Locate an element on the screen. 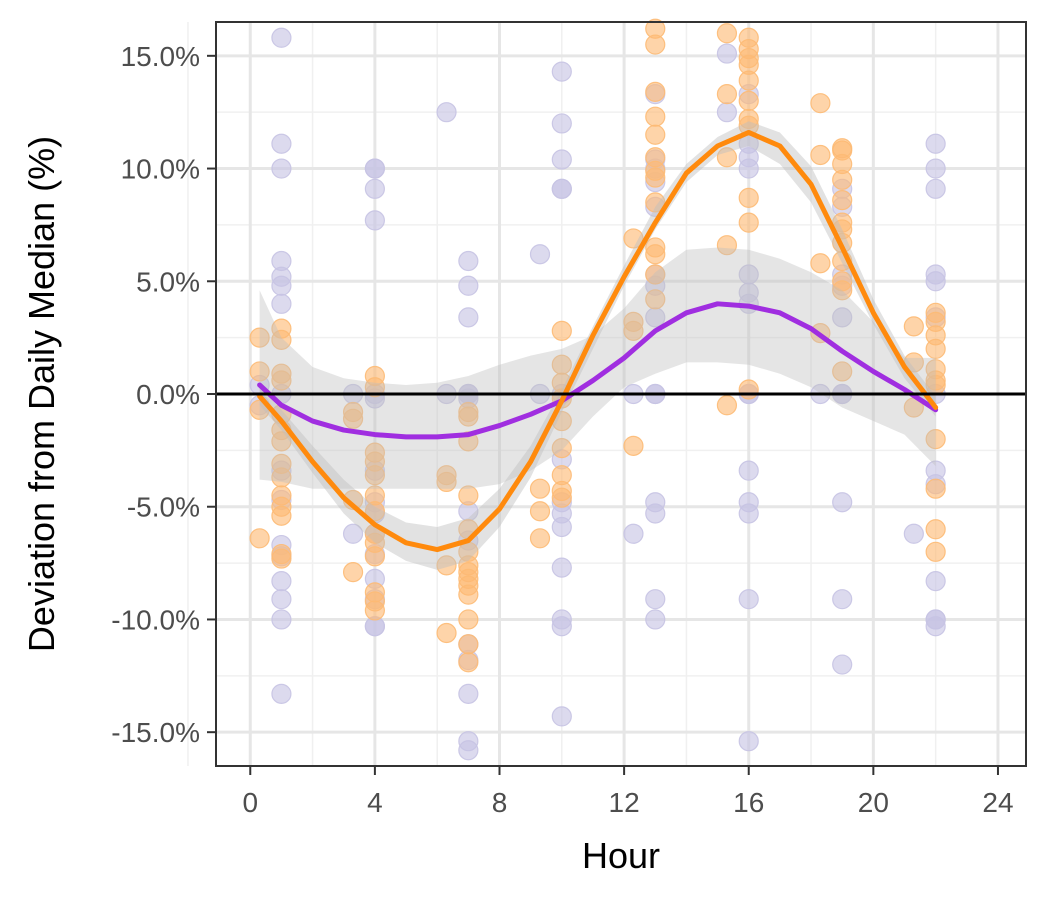 The height and width of the screenshot is (900, 1050). x-tick-label: 20 is located at coordinates (873, 802).